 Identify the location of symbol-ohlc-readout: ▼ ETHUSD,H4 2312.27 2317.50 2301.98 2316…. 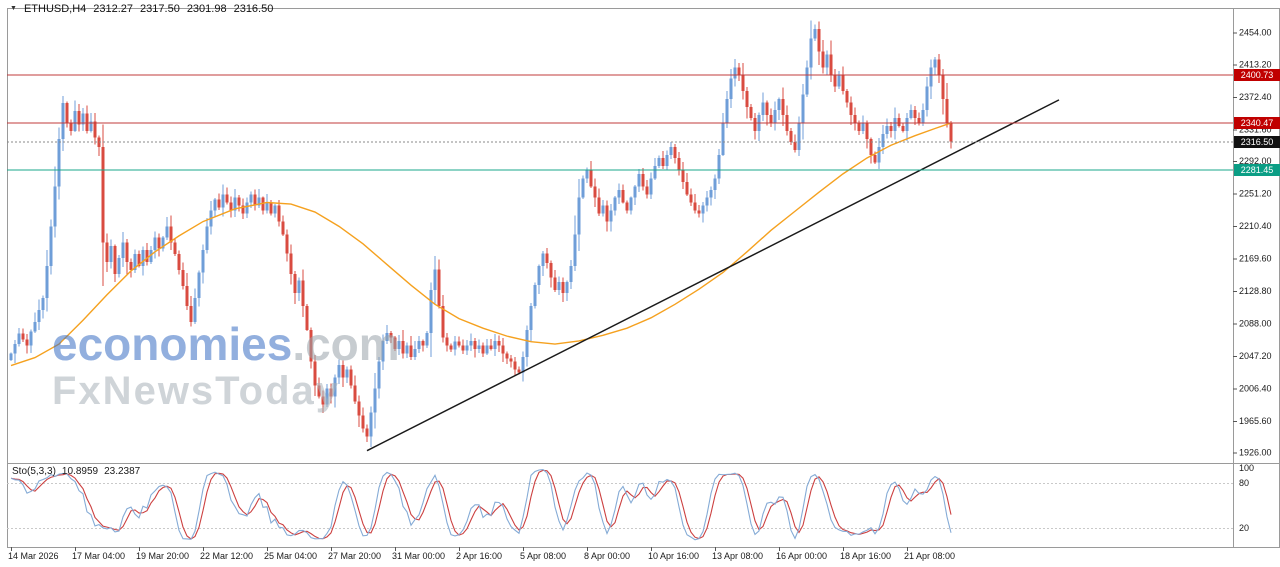
(141, 9).